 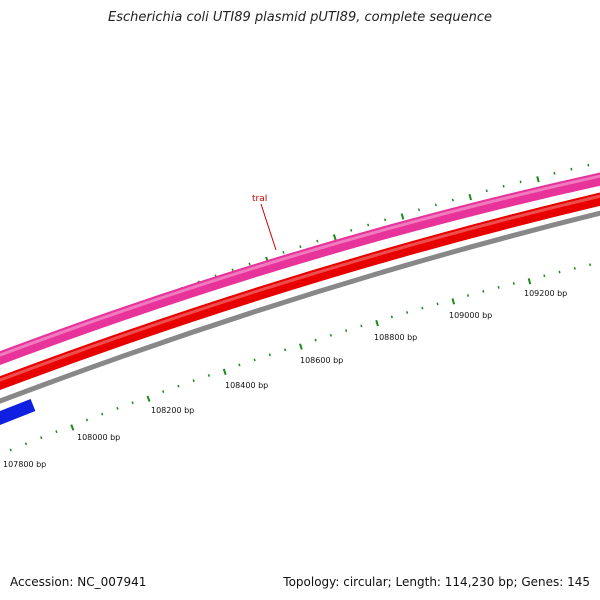 What do you see at coordinates (470, 315) in the screenshot?
I see `scale-label: 109000 bp` at bounding box center [470, 315].